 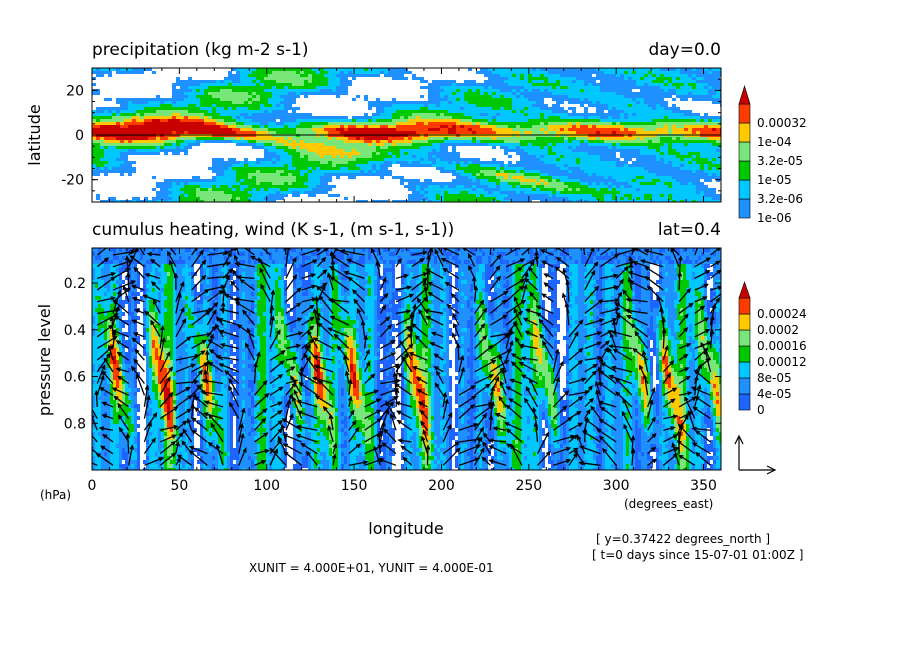 I want to click on info-line-1: [ y=0.37422 degrees_north ], so click(x=683, y=539).